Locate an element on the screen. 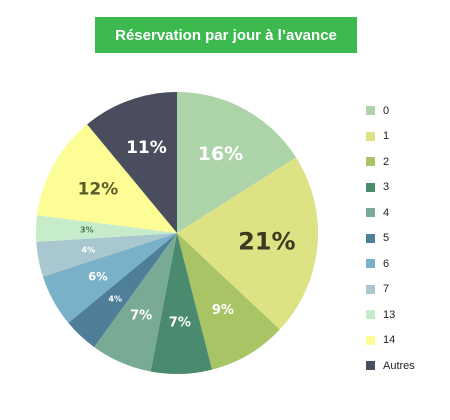 The height and width of the screenshot is (420, 450). legend-item-14: 14 is located at coordinates (390, 341).